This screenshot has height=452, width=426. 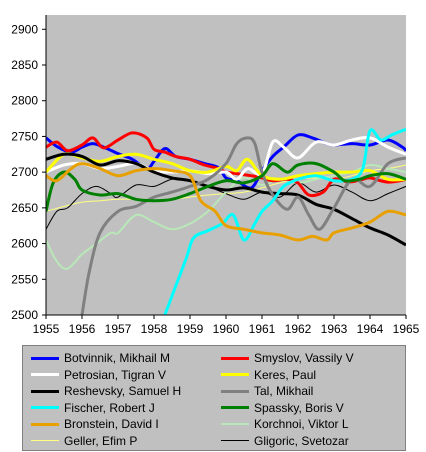 What do you see at coordinates (370, 329) in the screenshot?
I see `x-tick-label: 1964` at bounding box center [370, 329].